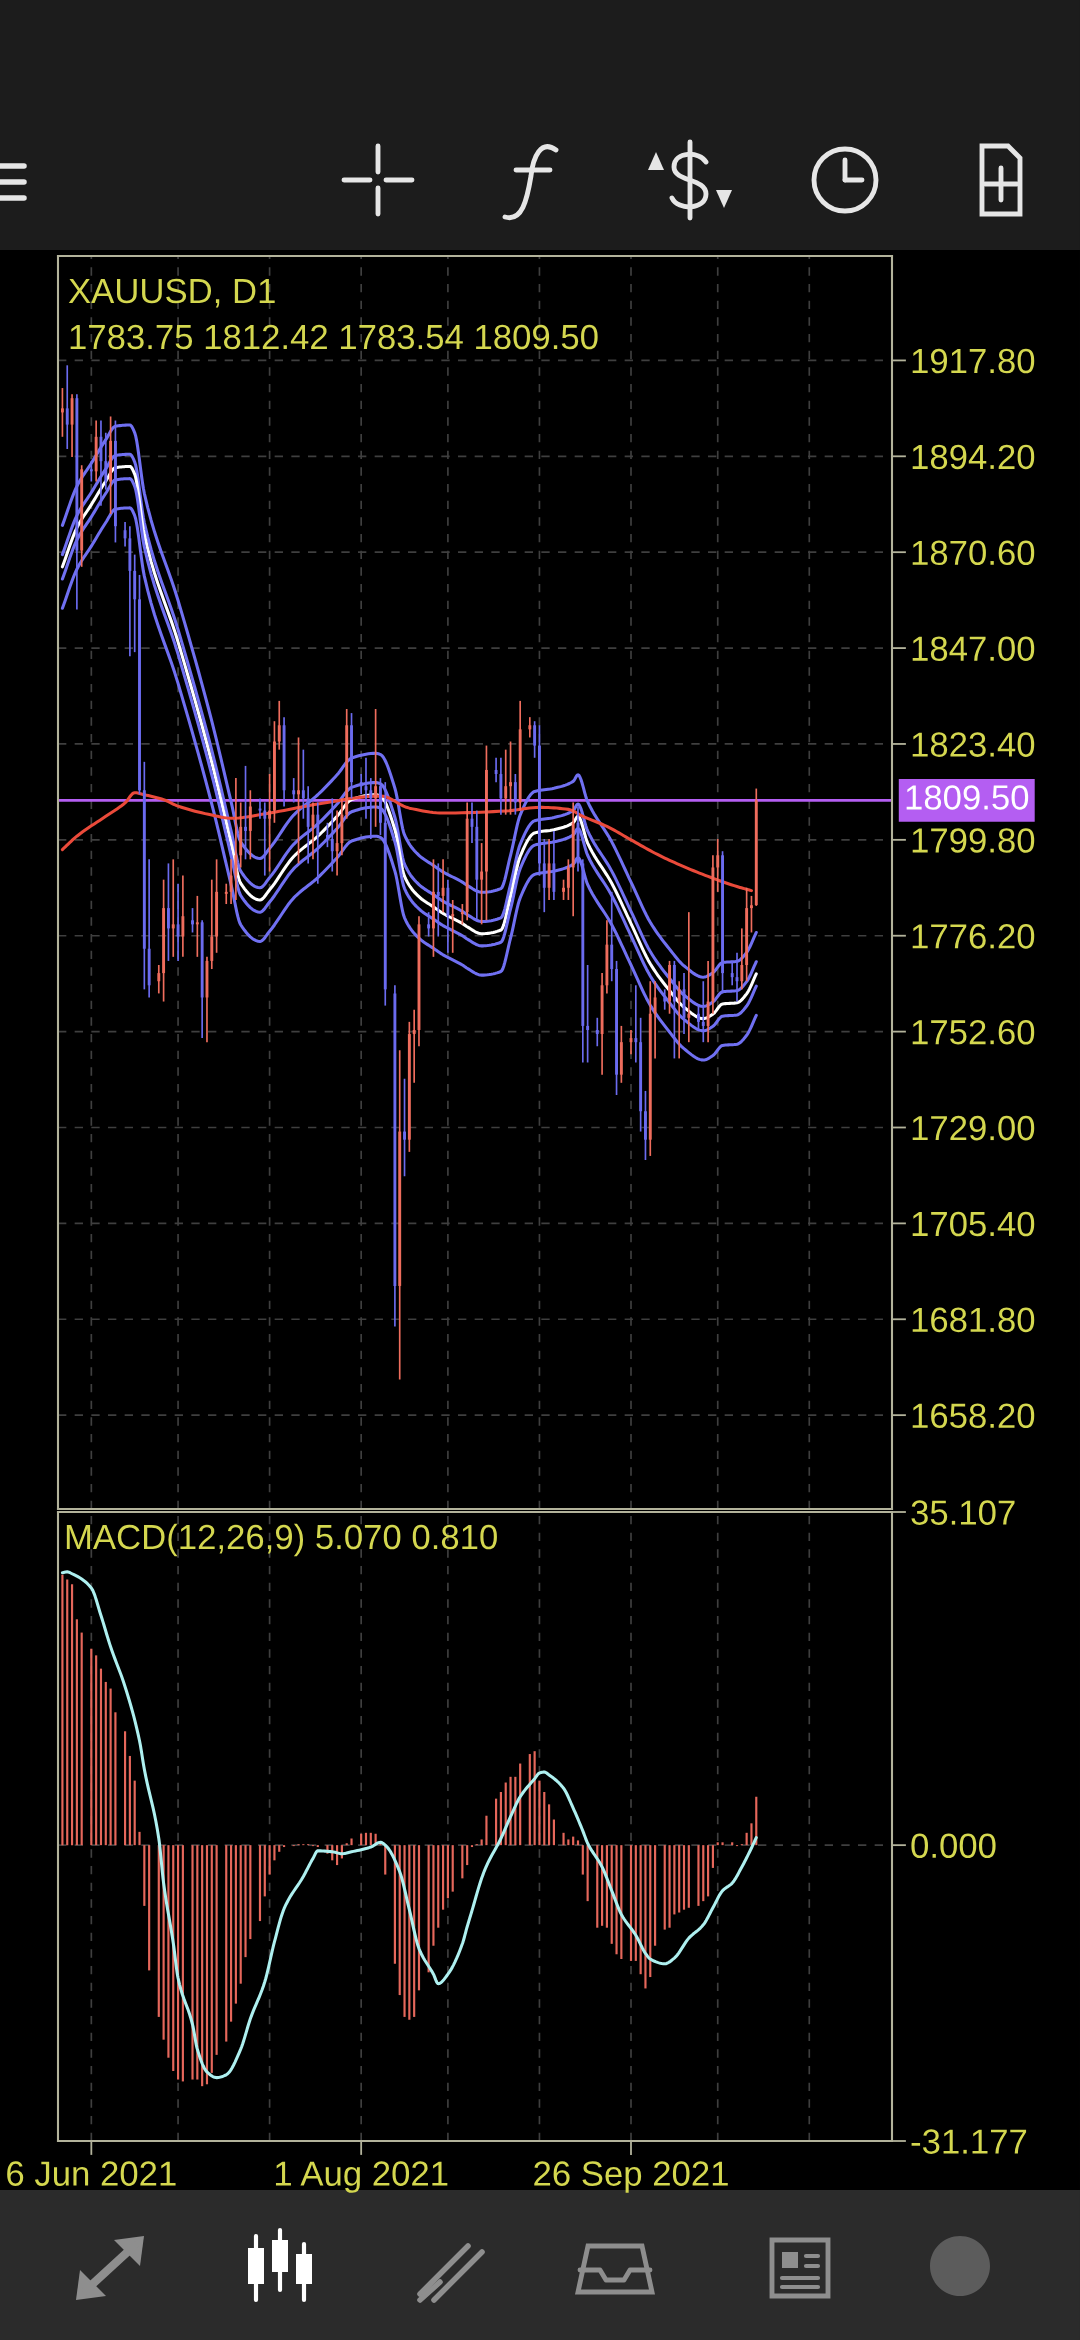 This screenshot has width=1080, height=2340. I want to click on y-tick-label: -31.177, so click(969, 2141).